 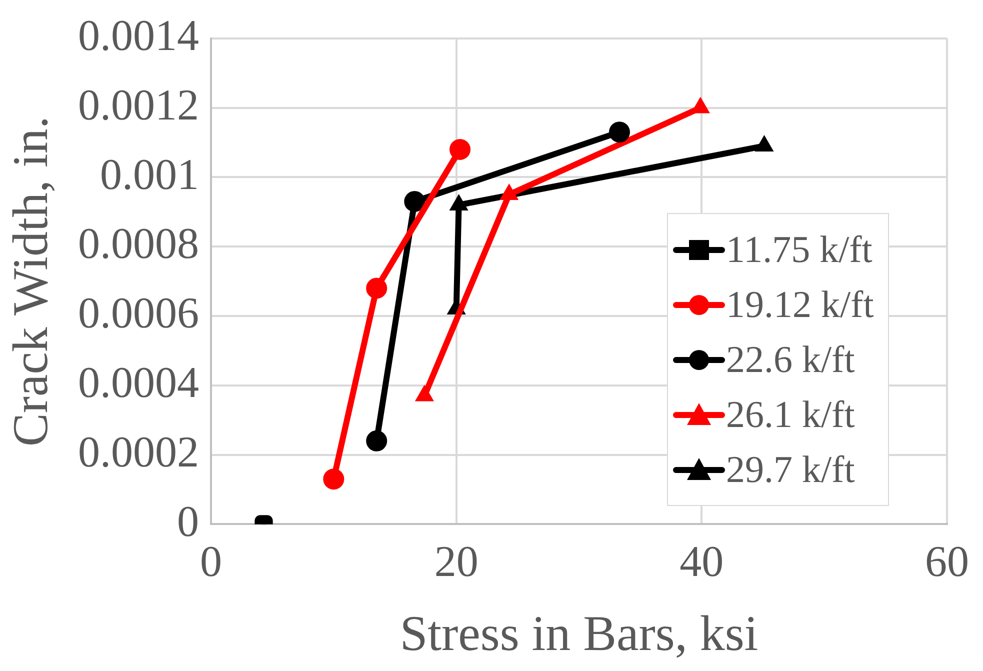 What do you see at coordinates (790, 360) in the screenshot?
I see `legend-label: 22.6 k/ft` at bounding box center [790, 360].